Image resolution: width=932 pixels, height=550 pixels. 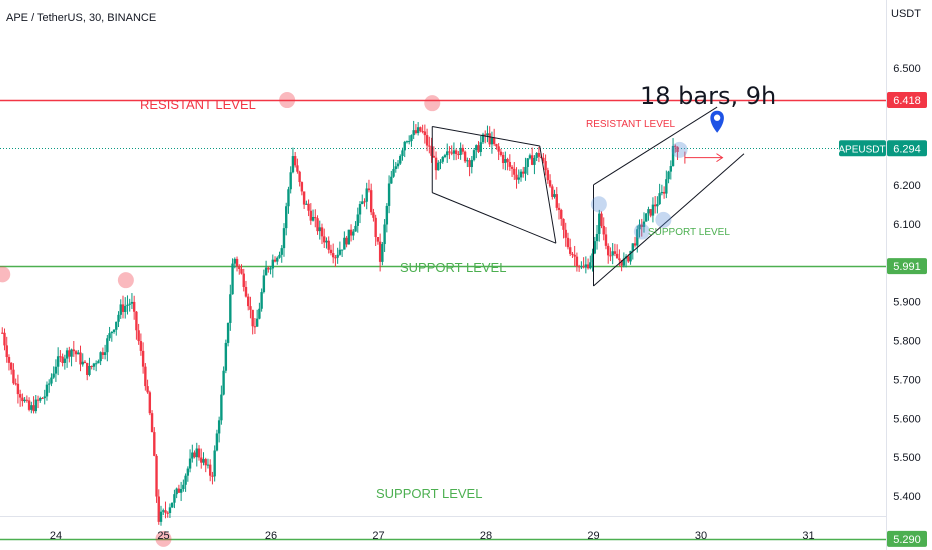 What do you see at coordinates (907, 380) in the screenshot?
I see `price-tick-label: 5.700` at bounding box center [907, 380].